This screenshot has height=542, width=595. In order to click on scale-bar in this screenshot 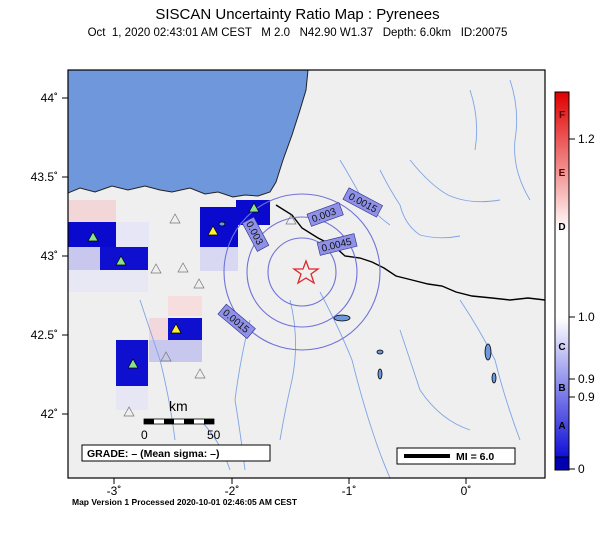, I will do `click(179, 421)`.